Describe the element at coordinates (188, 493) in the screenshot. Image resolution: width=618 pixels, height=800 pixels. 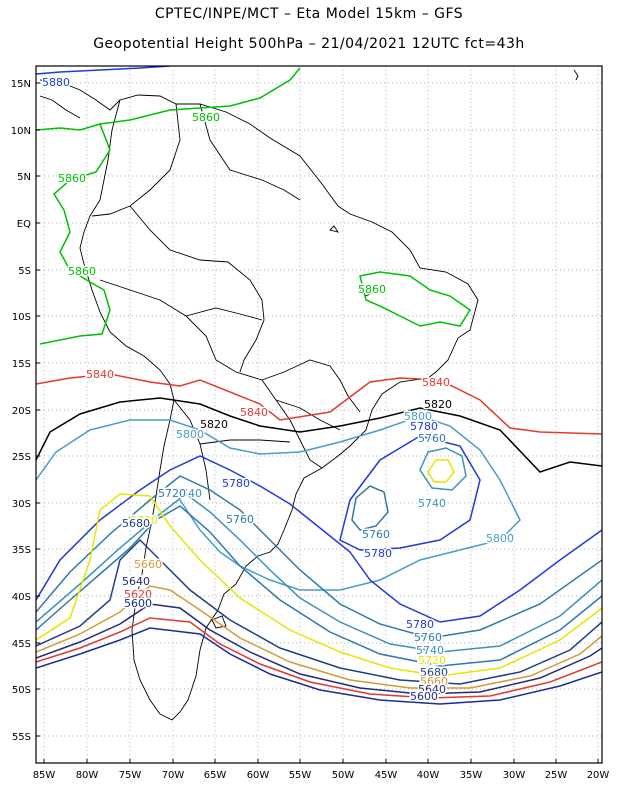
I see `label-5740-land: 5740` at that location.